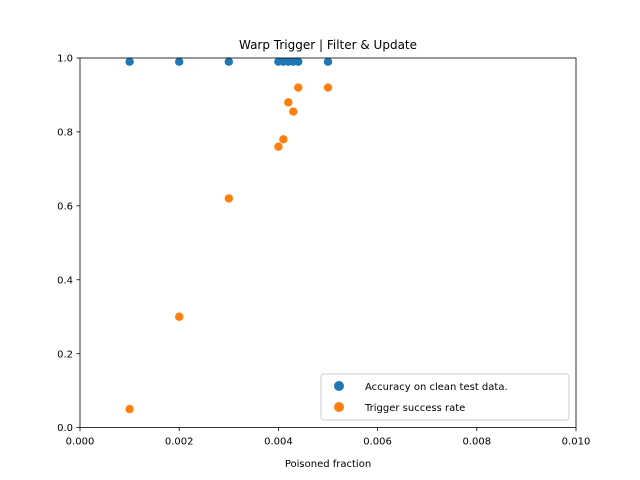 The width and height of the screenshot is (640, 480). What do you see at coordinates (80, 442) in the screenshot?
I see `x-tick-label: 0.000` at bounding box center [80, 442].